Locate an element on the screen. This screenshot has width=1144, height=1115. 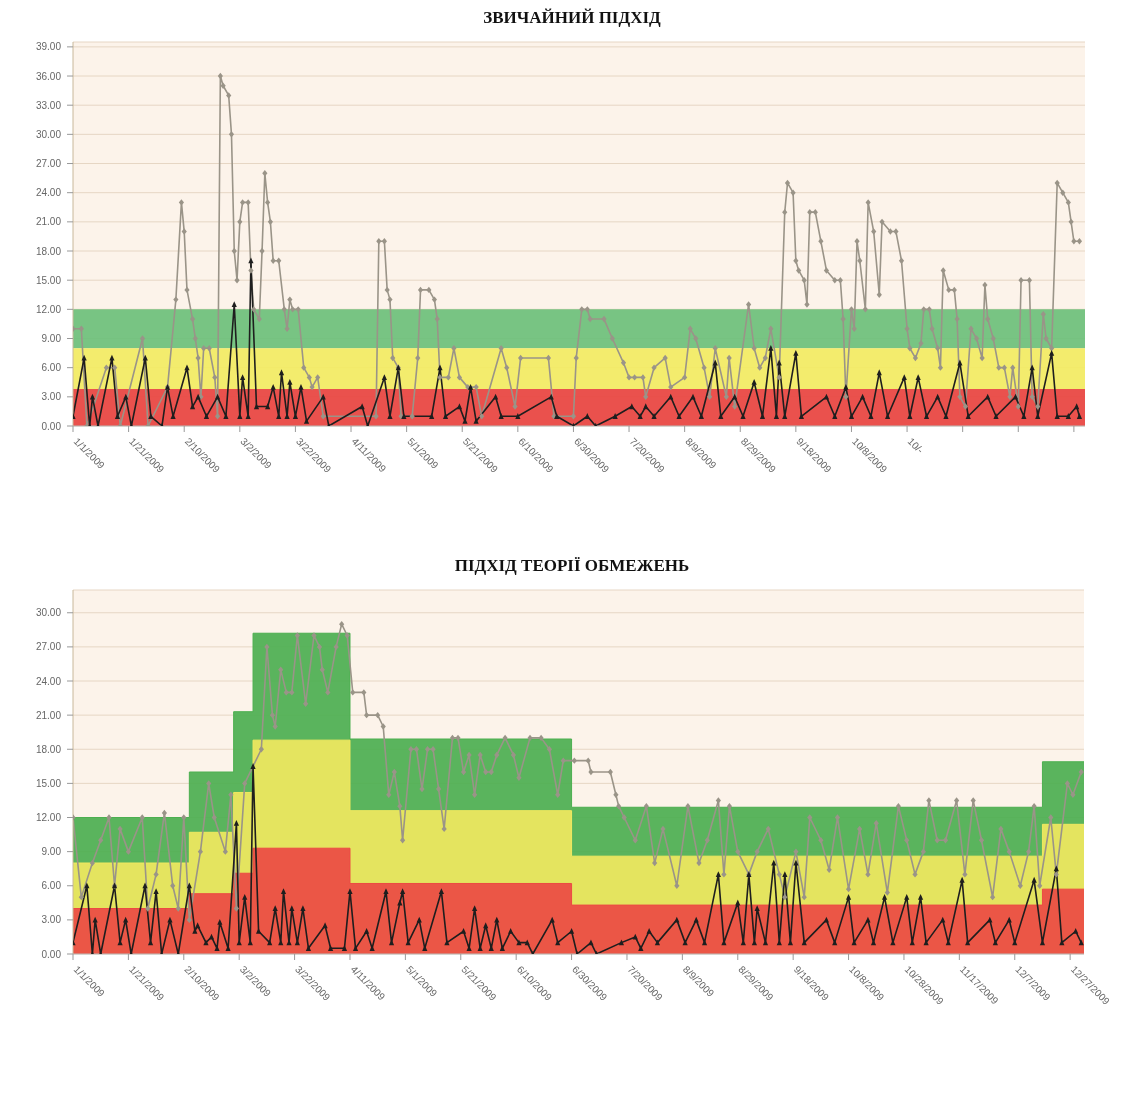
y-tick-label: 39.00 is located at coordinates (48, 47).